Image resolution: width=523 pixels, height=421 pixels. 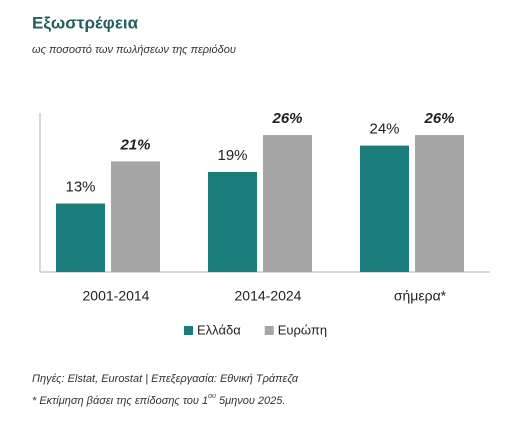 I want to click on chart-subtitle: ως ποσοστό των πωλήσεων της περιόδου, so click(x=134, y=50).